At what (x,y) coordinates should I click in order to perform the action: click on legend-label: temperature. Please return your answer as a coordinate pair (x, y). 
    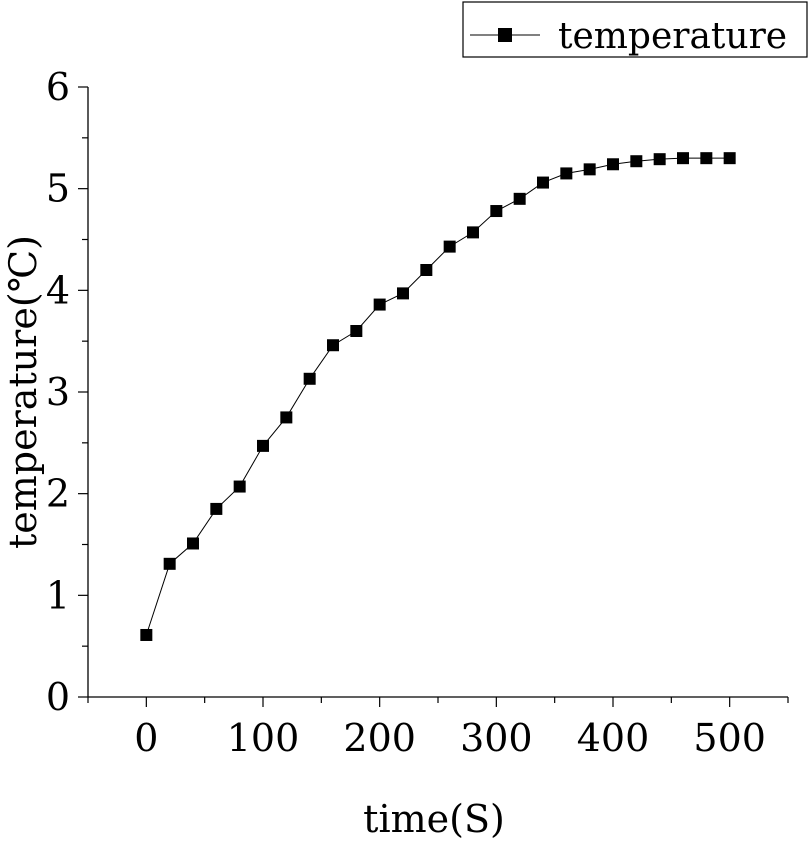
    Looking at the image, I should click on (672, 36).